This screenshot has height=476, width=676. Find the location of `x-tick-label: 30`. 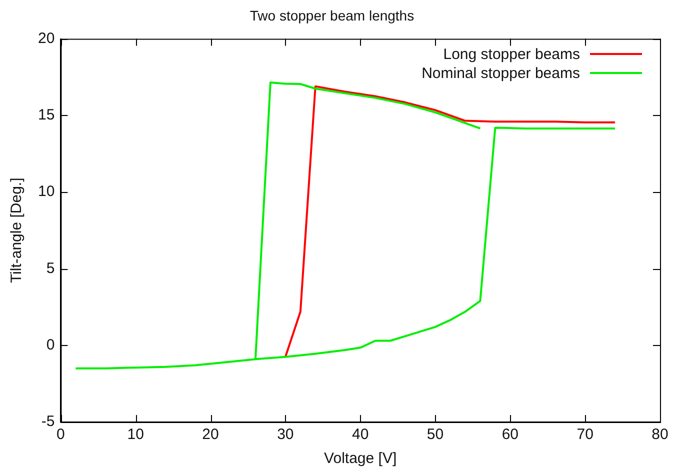

x-tick-label: 30 is located at coordinates (285, 435).